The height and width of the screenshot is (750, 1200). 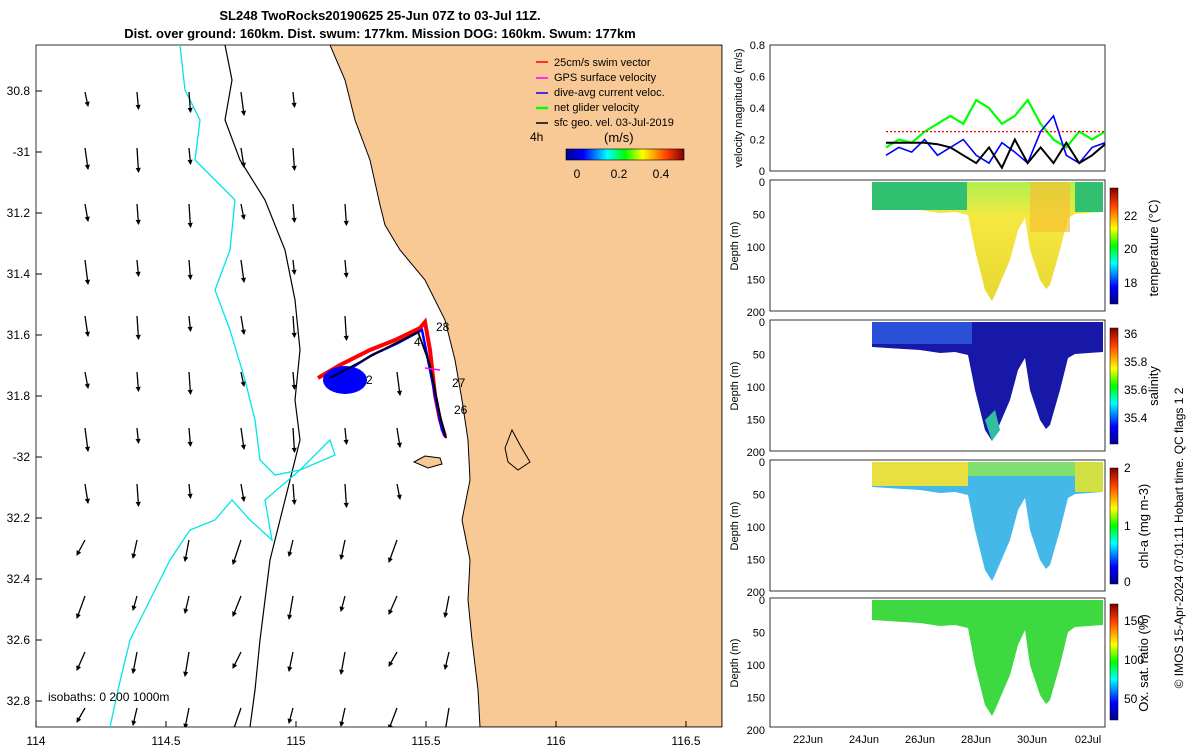 I want to click on map-y-tick-label: 32.8, so click(x=19, y=701).